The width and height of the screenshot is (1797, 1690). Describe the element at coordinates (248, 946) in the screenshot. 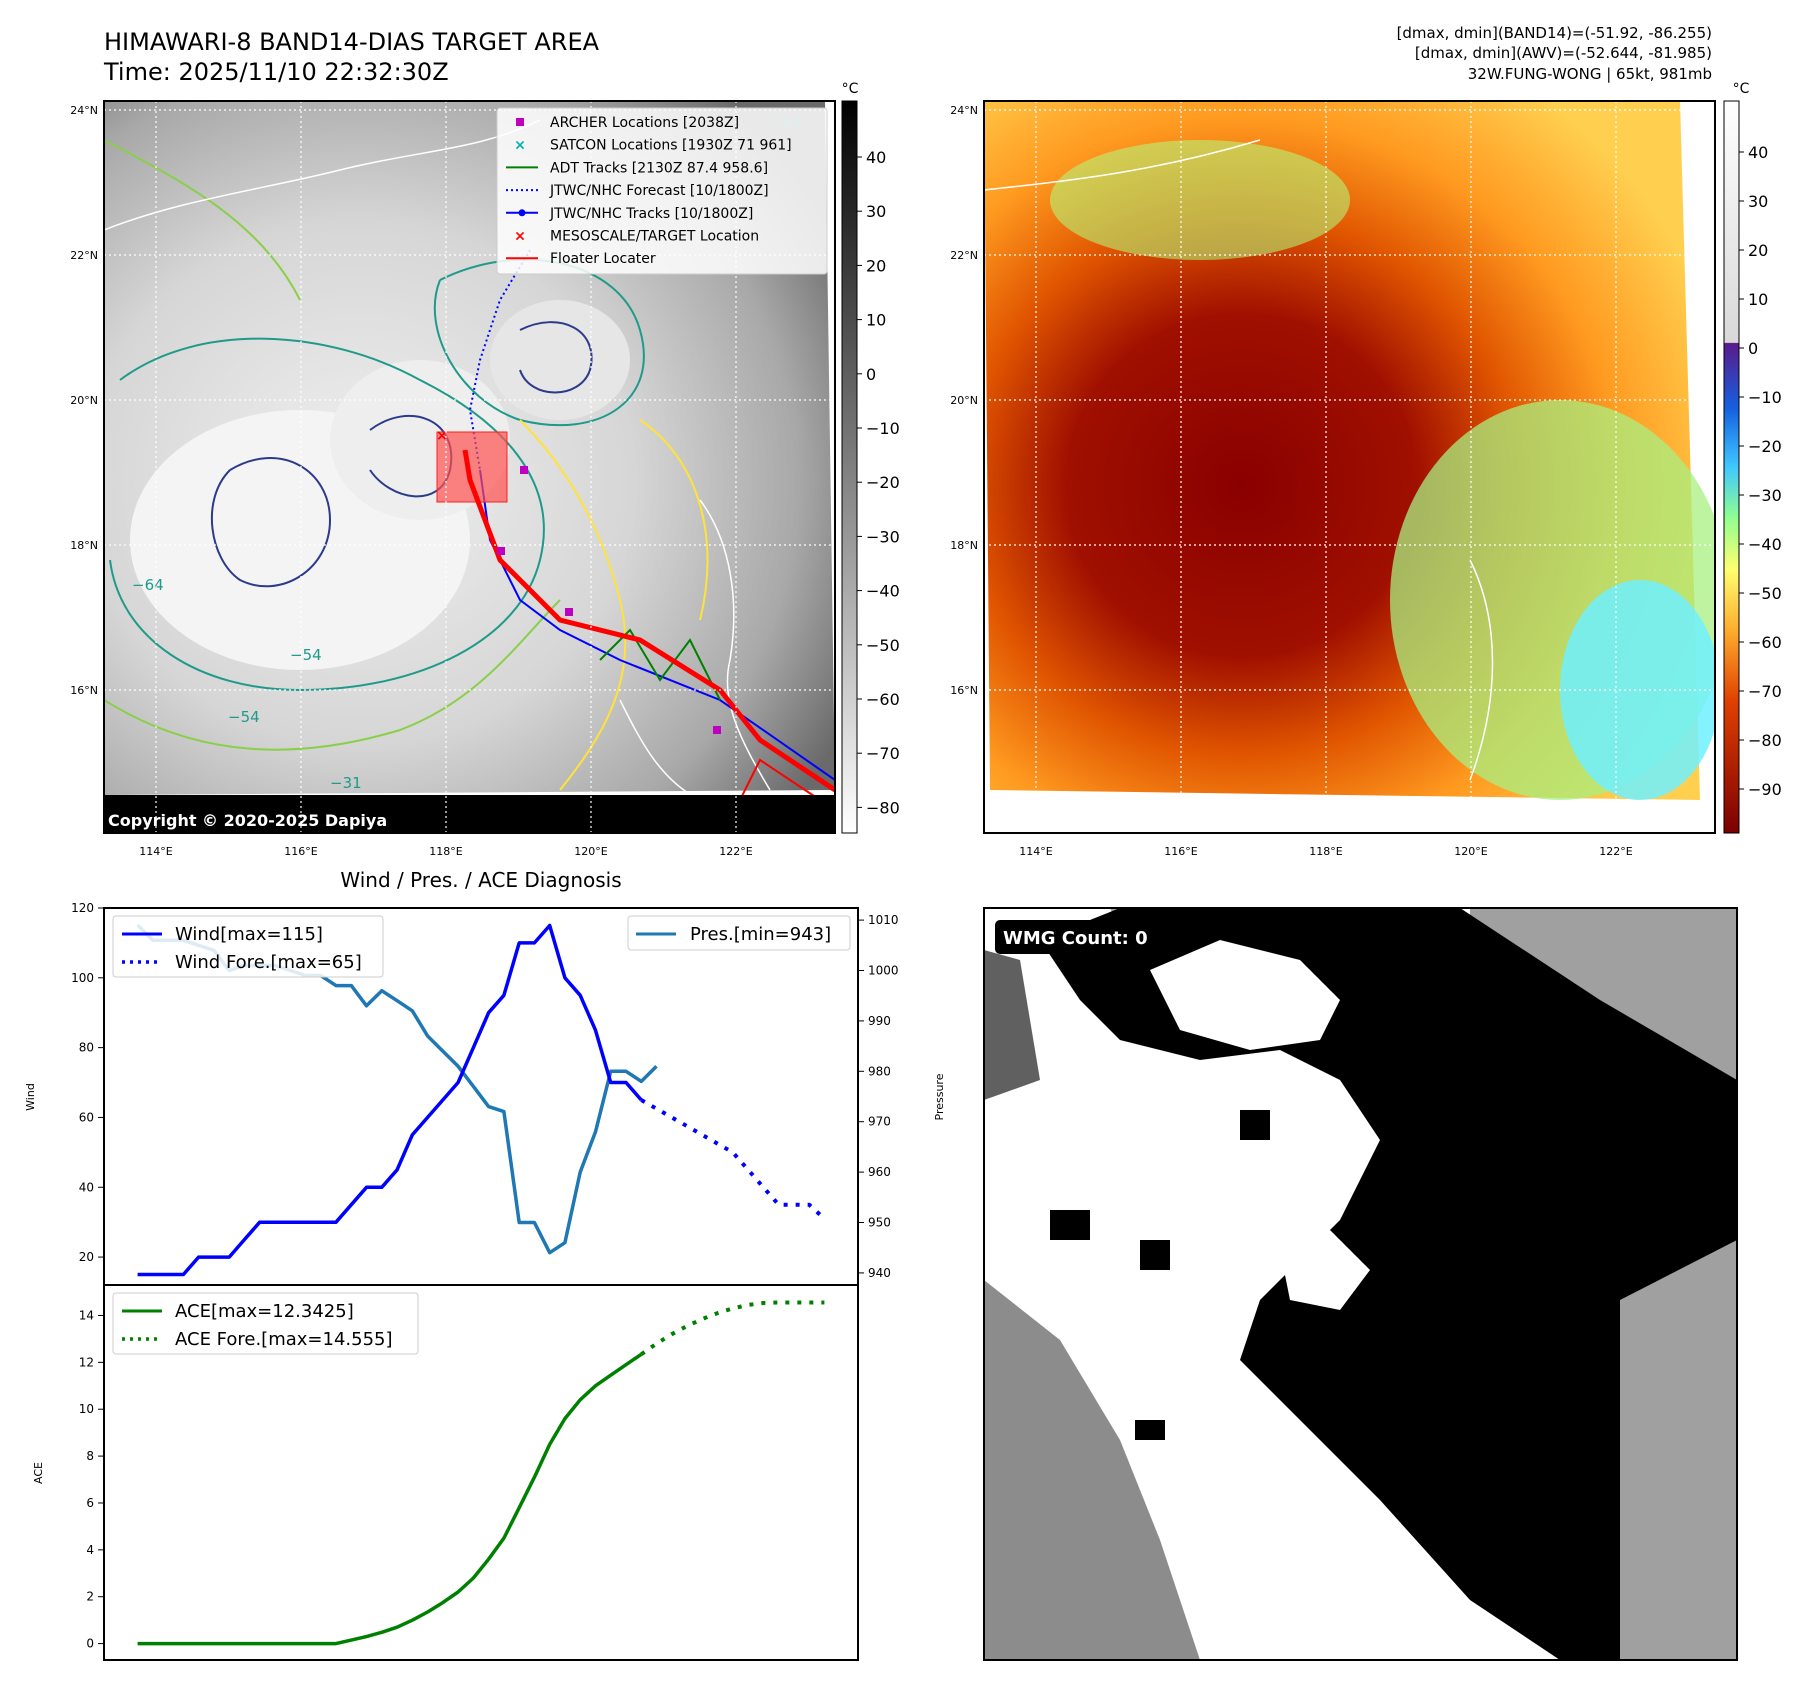

I see `wind-legend: Wind[max=115] Wind Fore.[max=65]` at that location.